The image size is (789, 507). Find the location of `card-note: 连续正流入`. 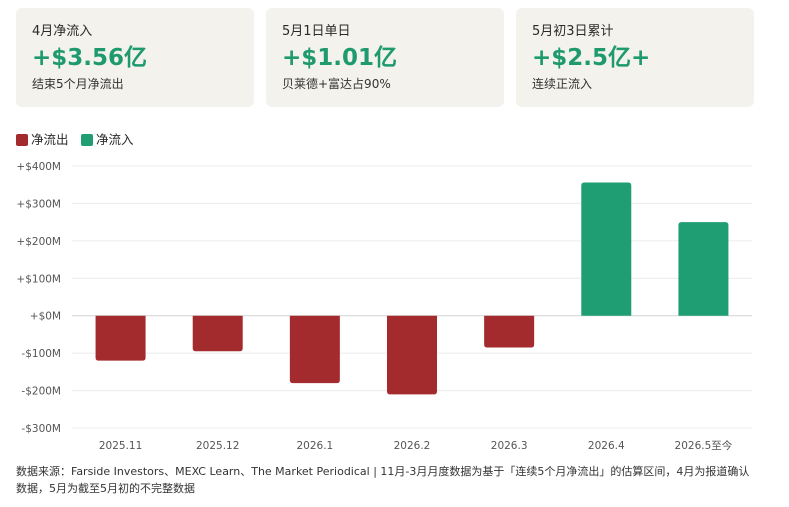

card-note: 连续正流入 is located at coordinates (562, 84).